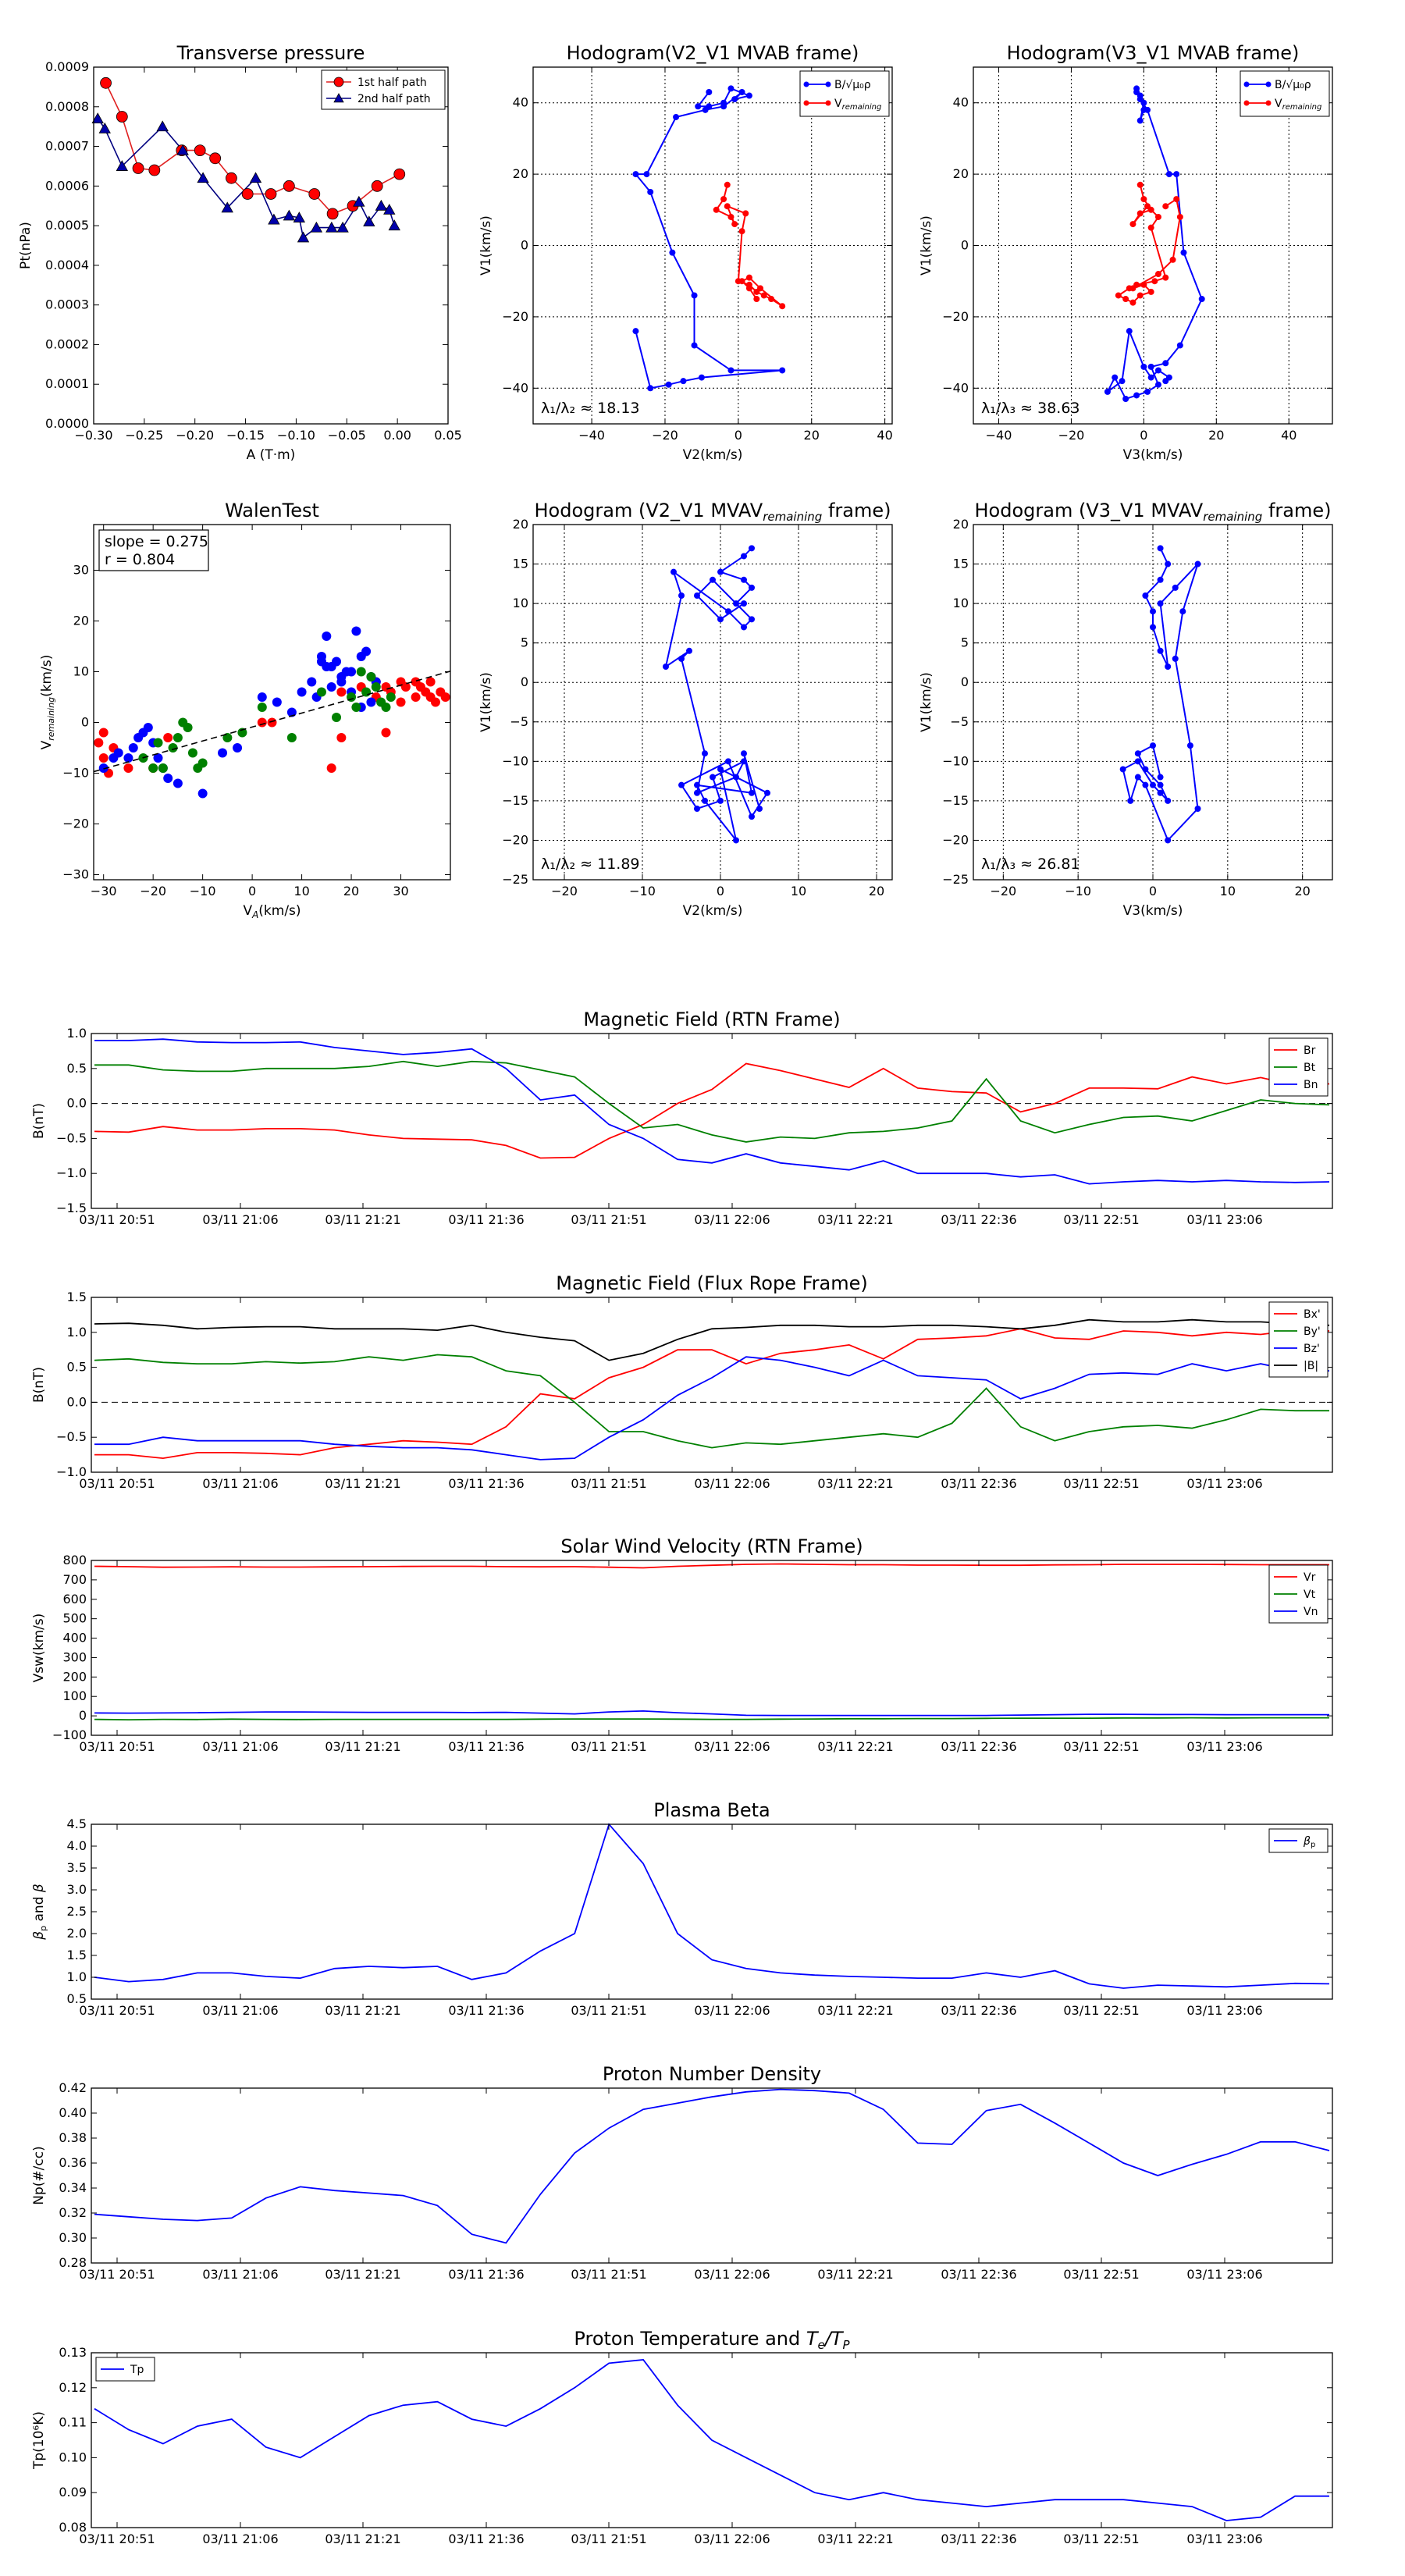  I want to click on x-axis-label: V3(km/s), so click(1153, 911).